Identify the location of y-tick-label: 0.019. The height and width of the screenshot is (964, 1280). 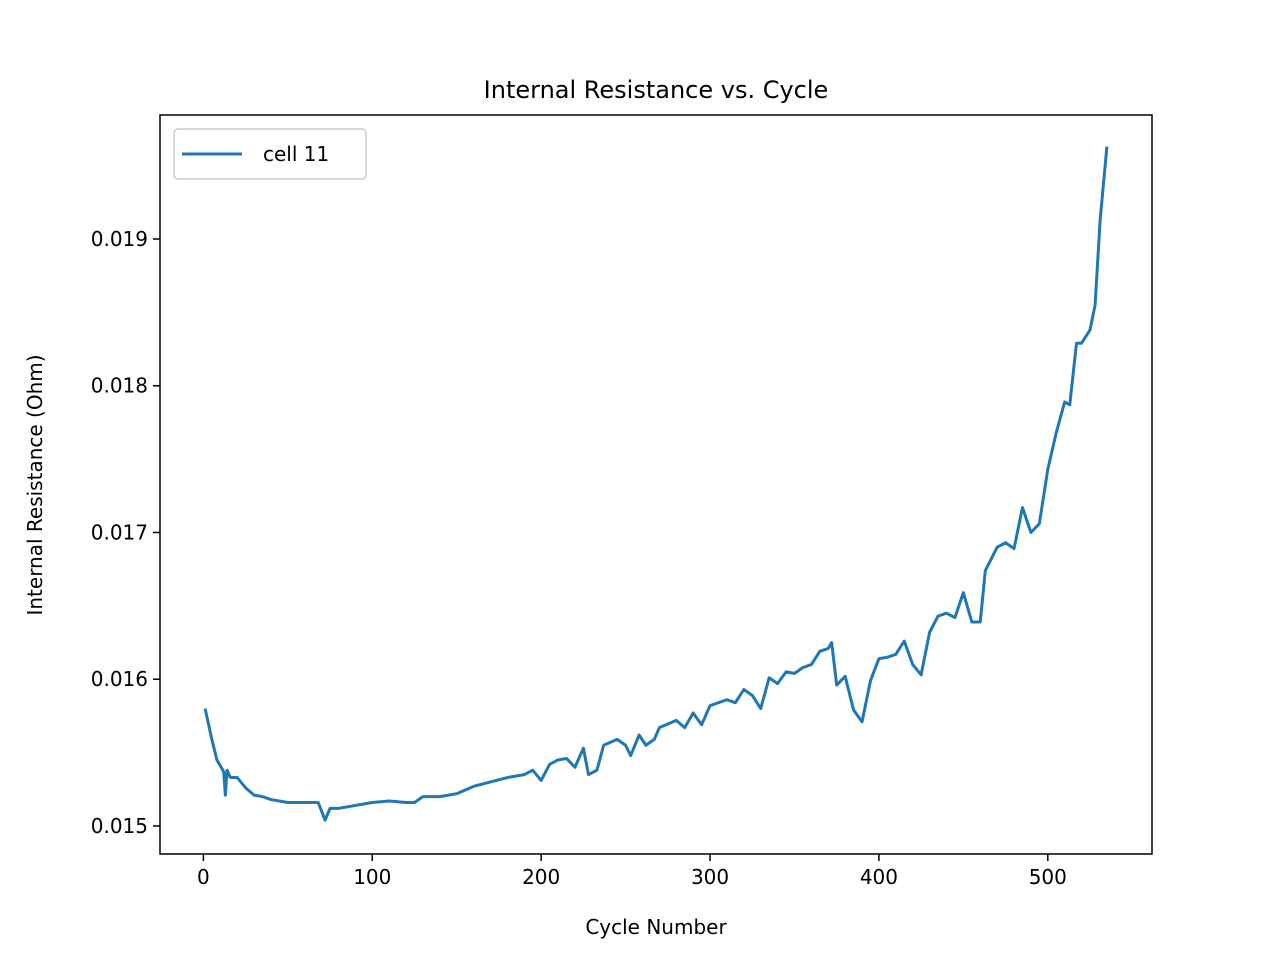
(119, 239).